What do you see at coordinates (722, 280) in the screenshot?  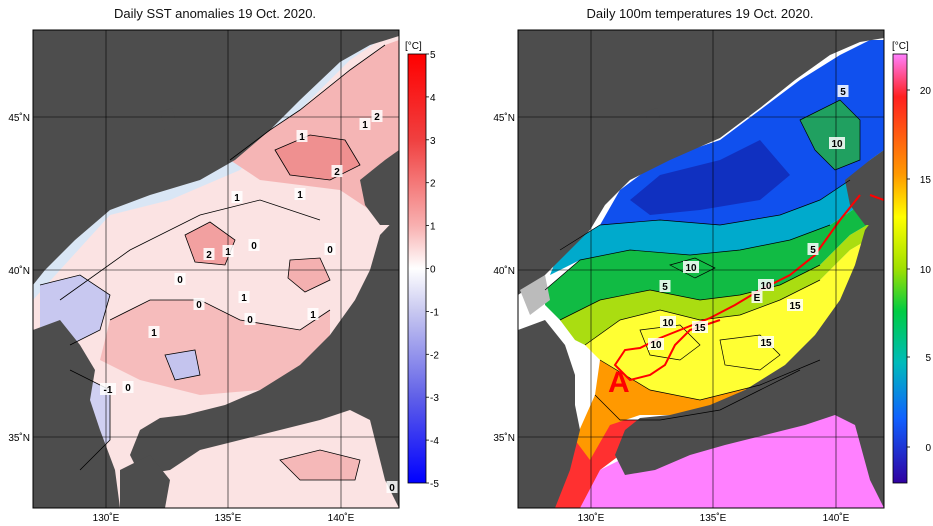 I see `right-lightgreen-zone` at bounding box center [722, 280].